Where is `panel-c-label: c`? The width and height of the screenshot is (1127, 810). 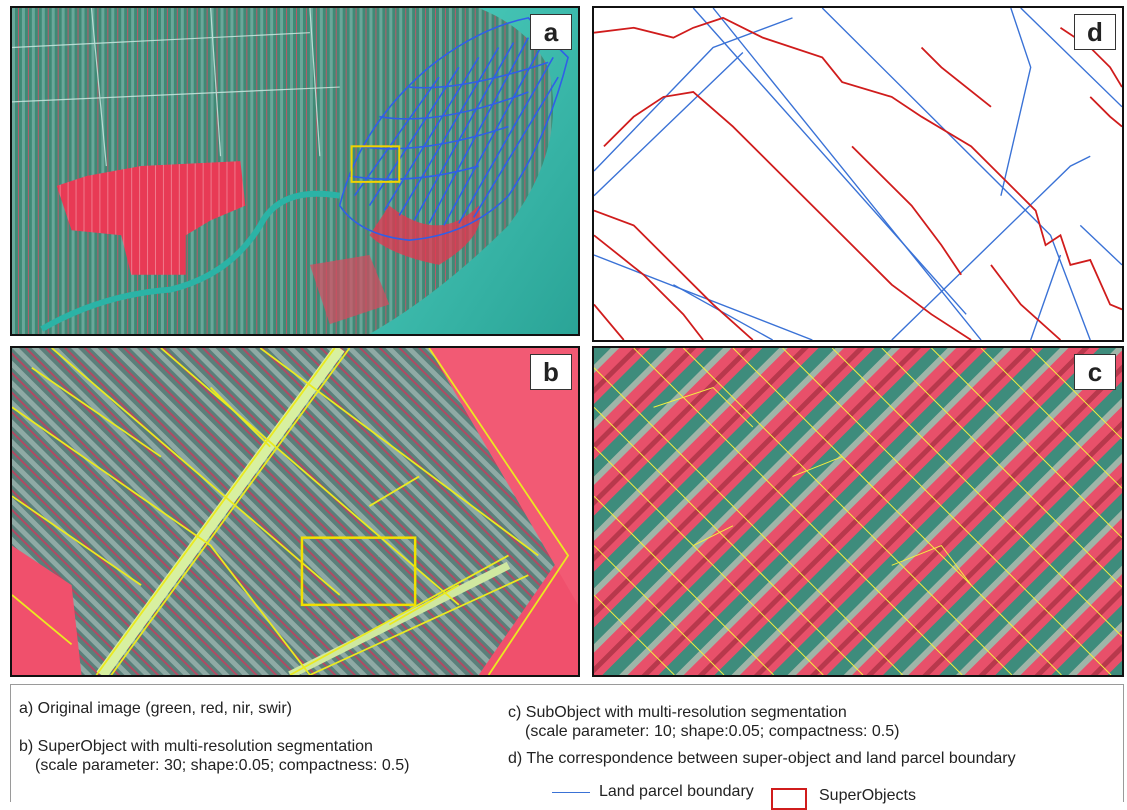 panel-c-label: c is located at coordinates (1095, 372).